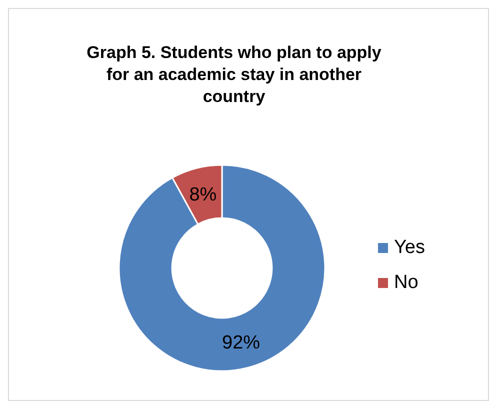  I want to click on chart-title: Graph 5. Students who plan to apply for an academic stay in another country, so click(234, 74).